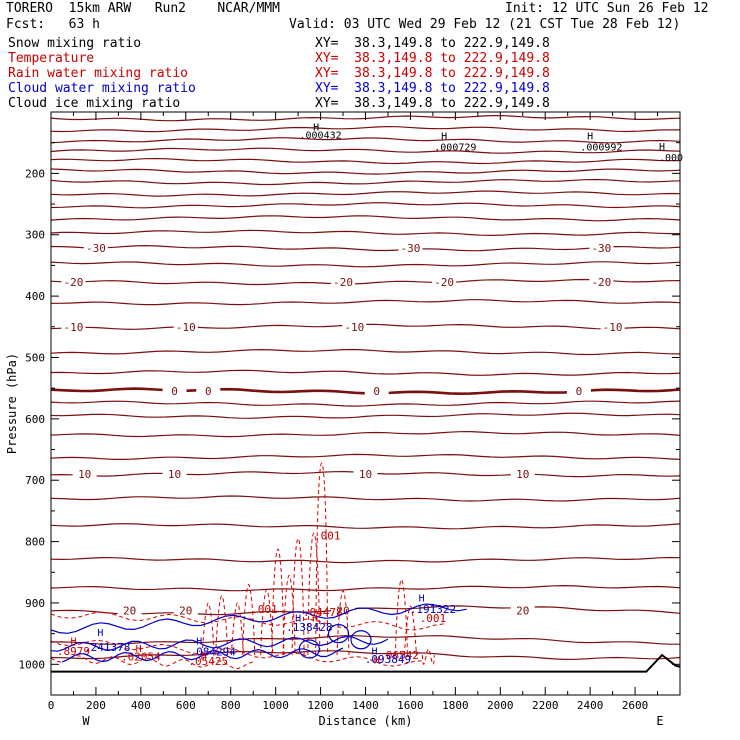  I want to click on y-tick-label: 200, so click(35, 173).